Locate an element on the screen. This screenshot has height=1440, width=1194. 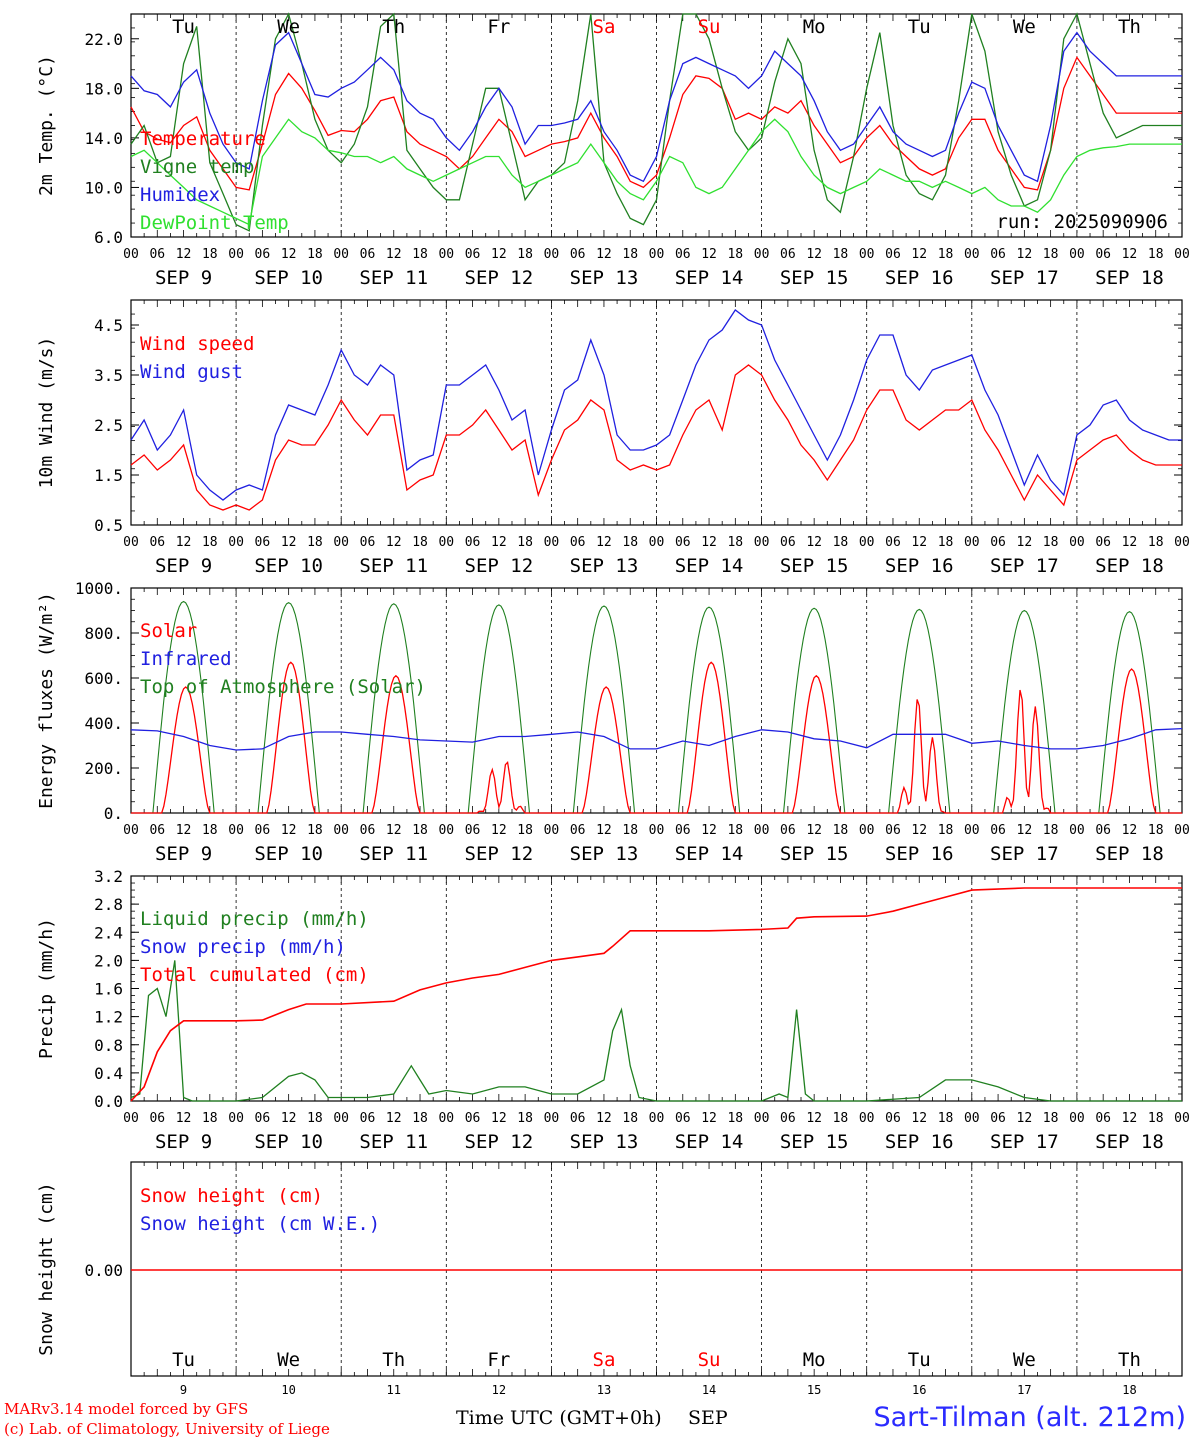
x-date-label: SEP 16 is located at coordinates (919, 566).